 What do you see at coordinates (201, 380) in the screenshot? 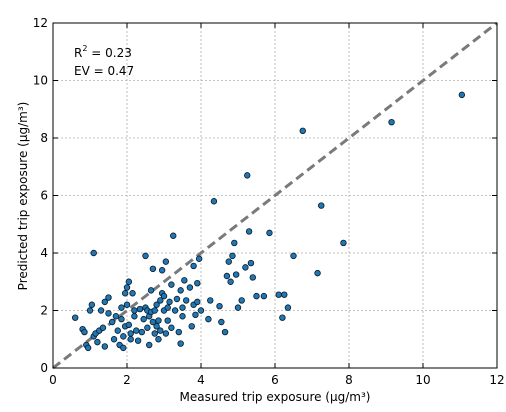
I see `x-tick-label: 4` at bounding box center [201, 380].